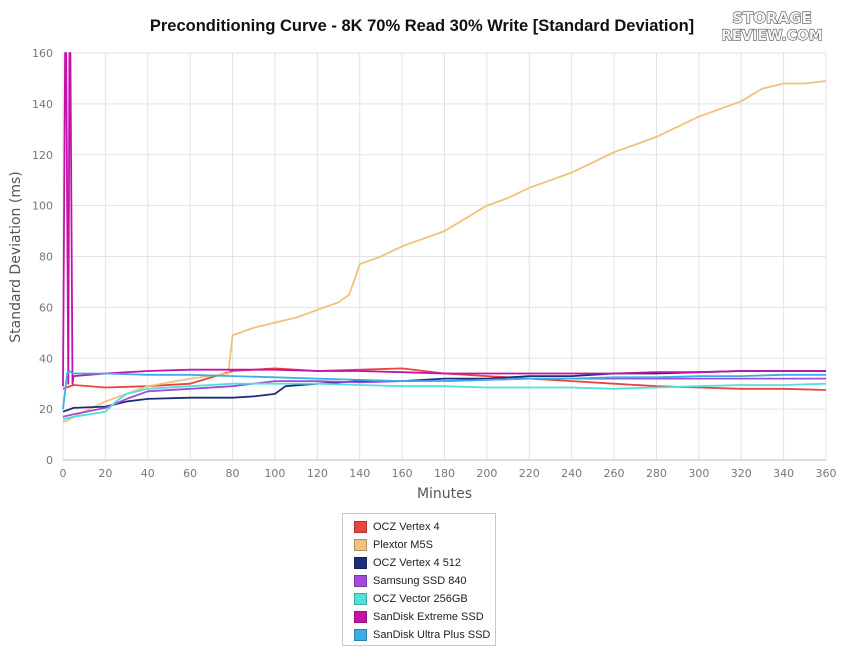  I want to click on legend-item: OCZ Vertex 4 512, so click(419, 563).